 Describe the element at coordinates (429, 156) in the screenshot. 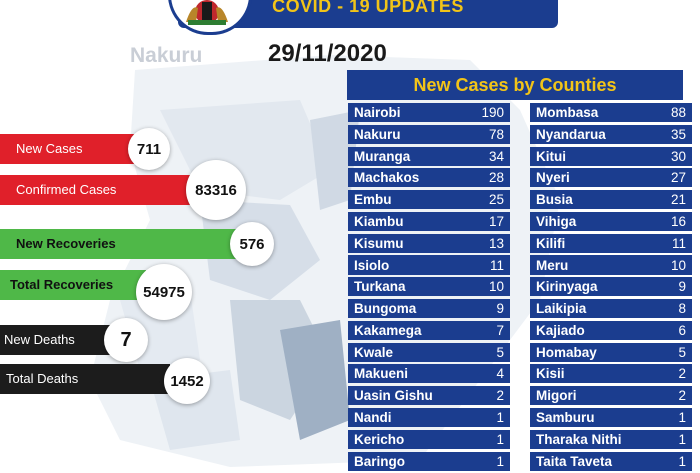

I see `county-row: Muranga 34` at that location.